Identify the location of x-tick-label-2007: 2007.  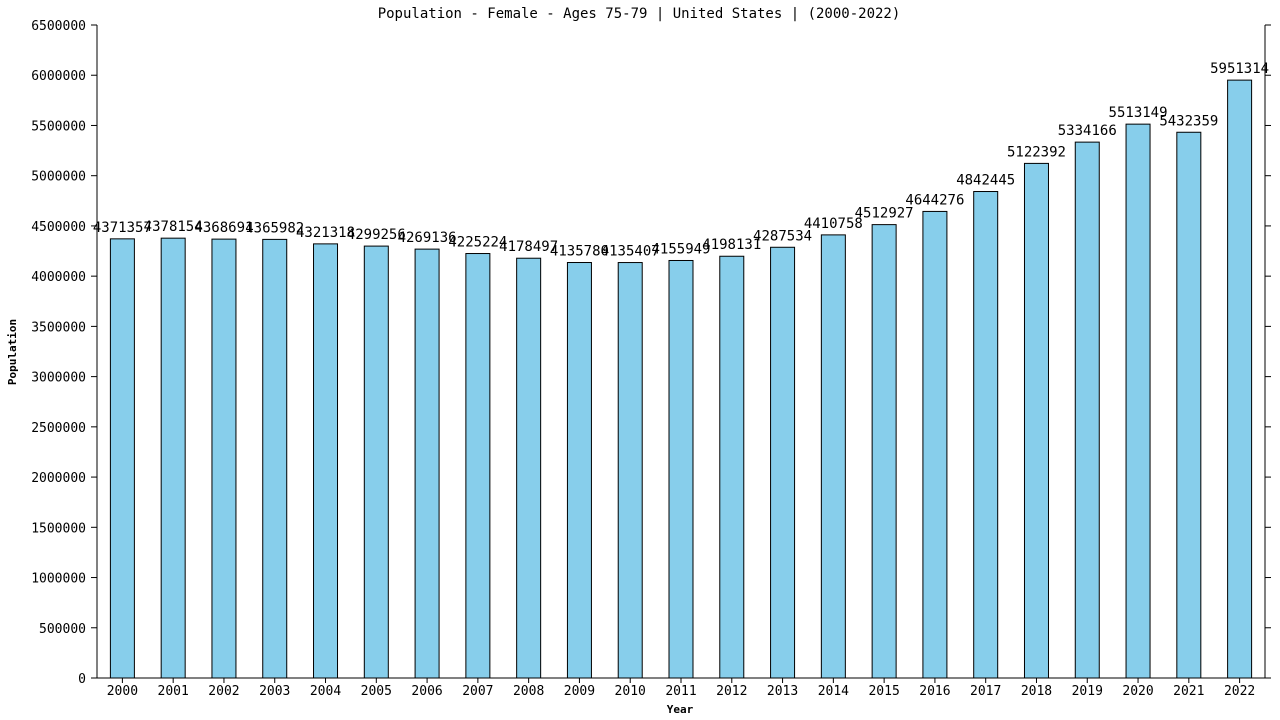
(477, 691).